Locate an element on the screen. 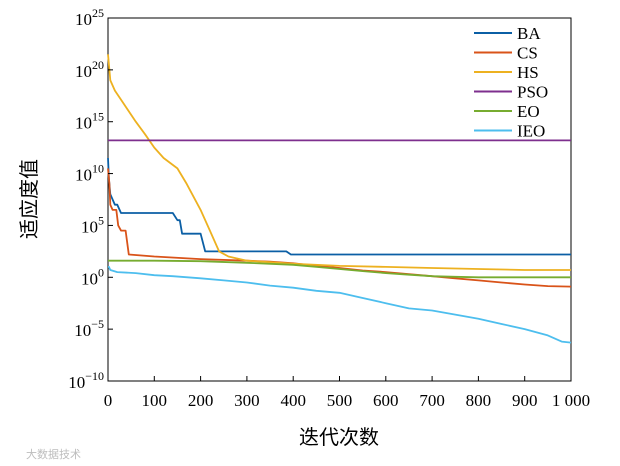 This screenshot has width=620, height=466. x-tick-label: 0 is located at coordinates (108, 400).